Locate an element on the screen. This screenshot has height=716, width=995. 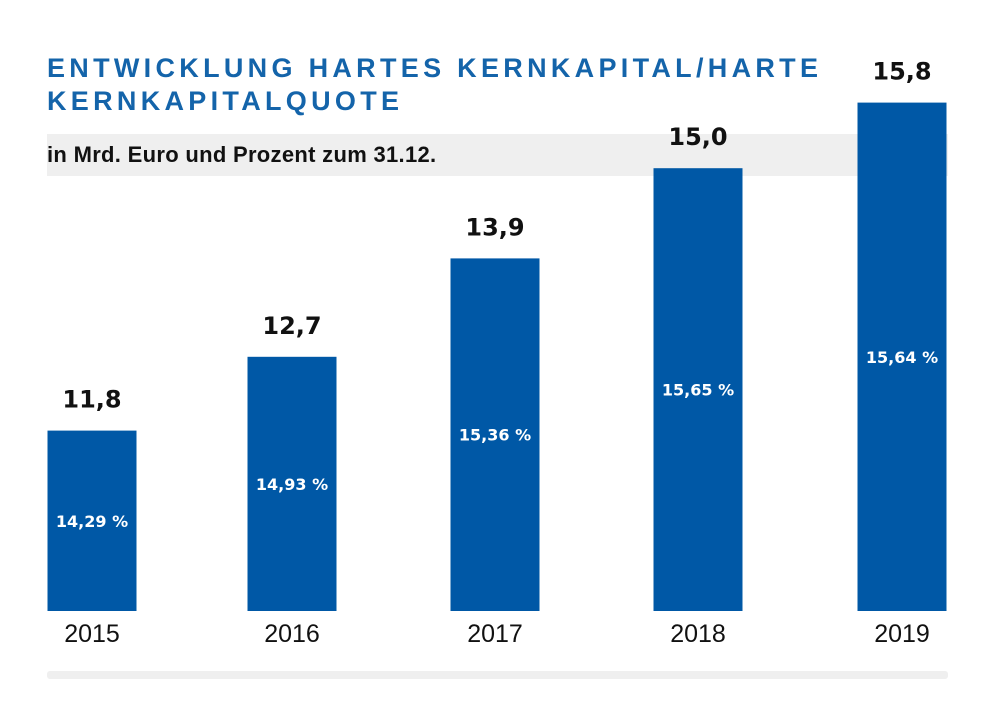
bar-2018 is located at coordinates (698, 389).